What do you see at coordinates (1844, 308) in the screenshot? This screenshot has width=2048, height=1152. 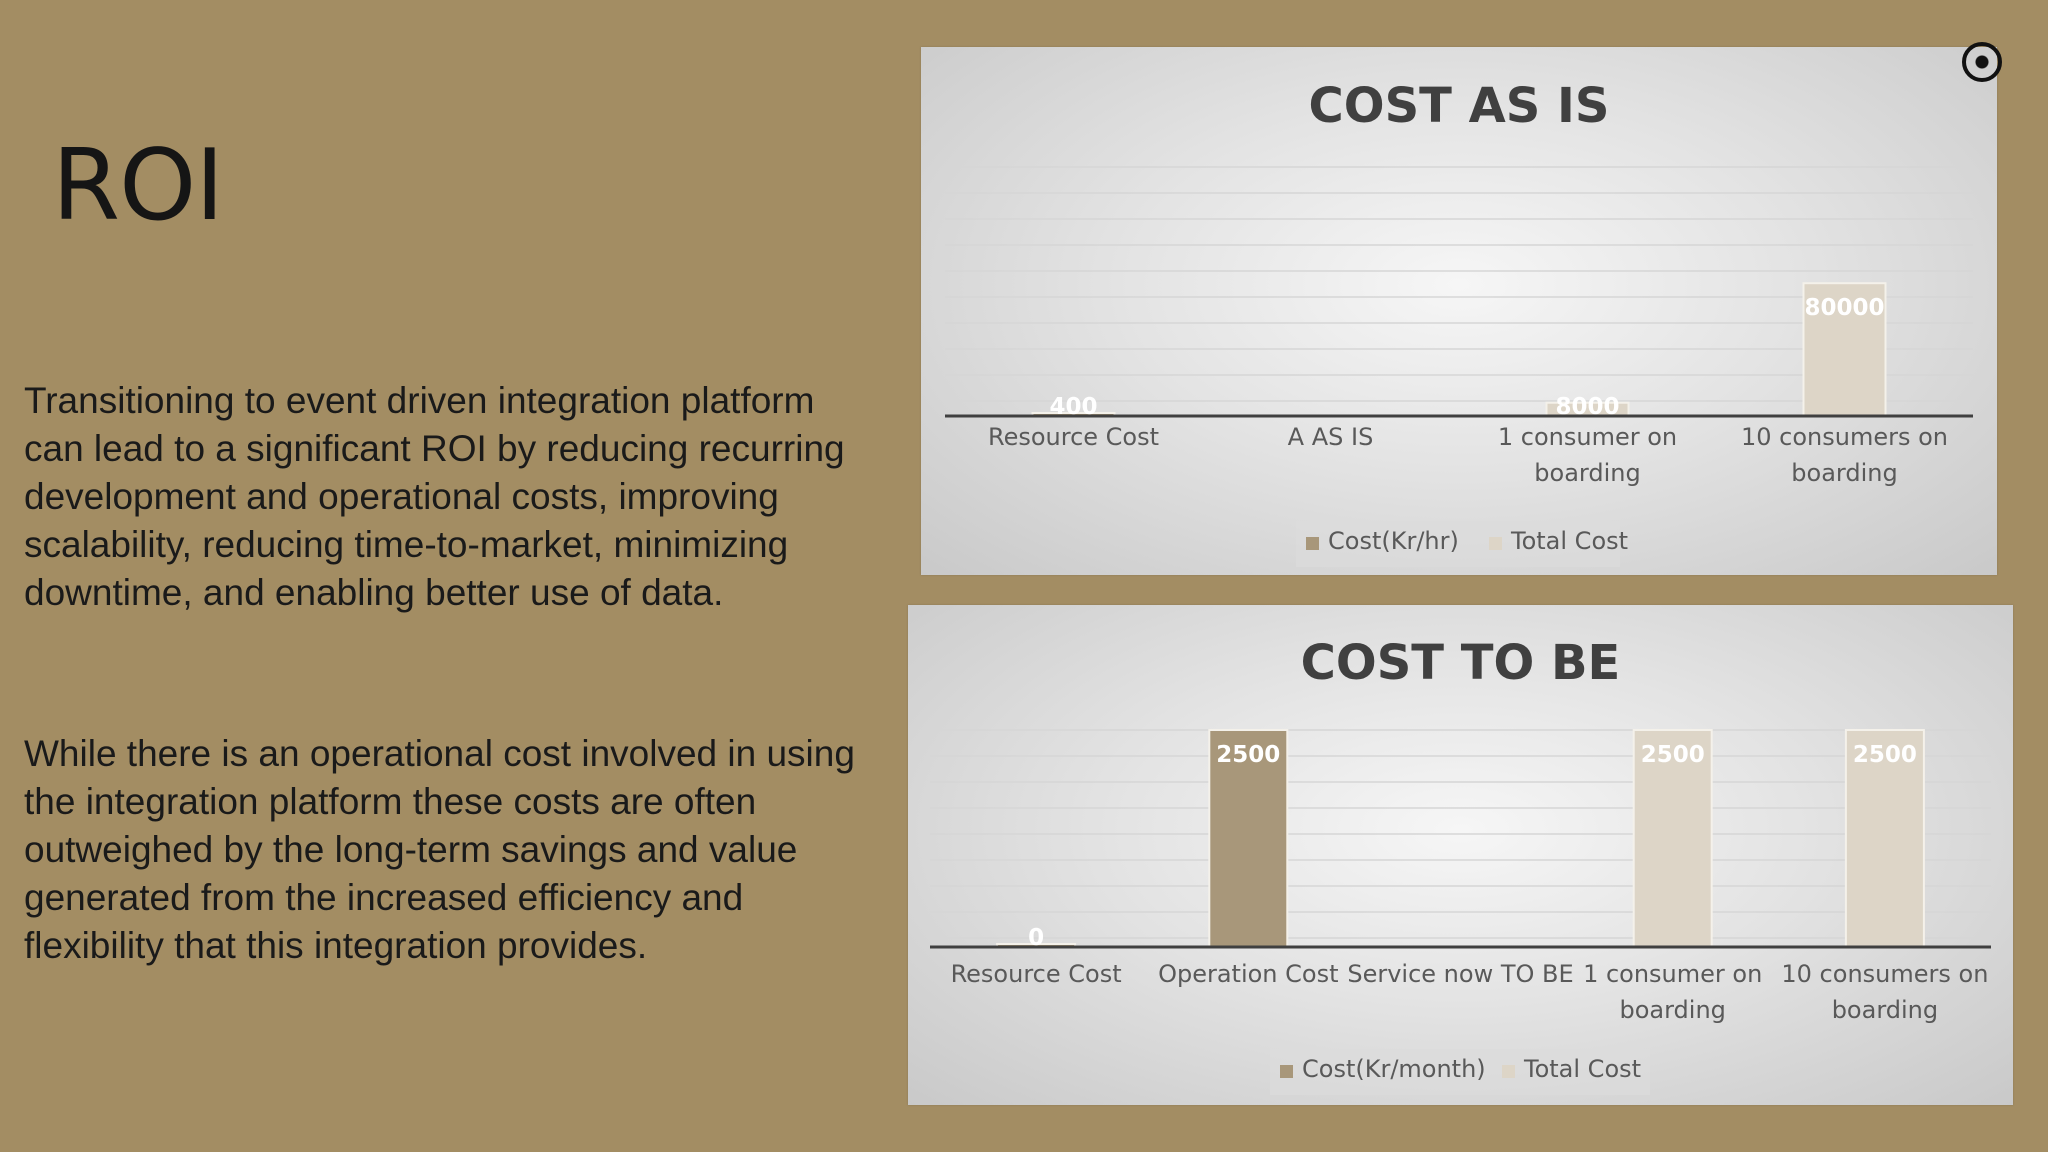 I see `data-label: 80000` at bounding box center [1844, 308].